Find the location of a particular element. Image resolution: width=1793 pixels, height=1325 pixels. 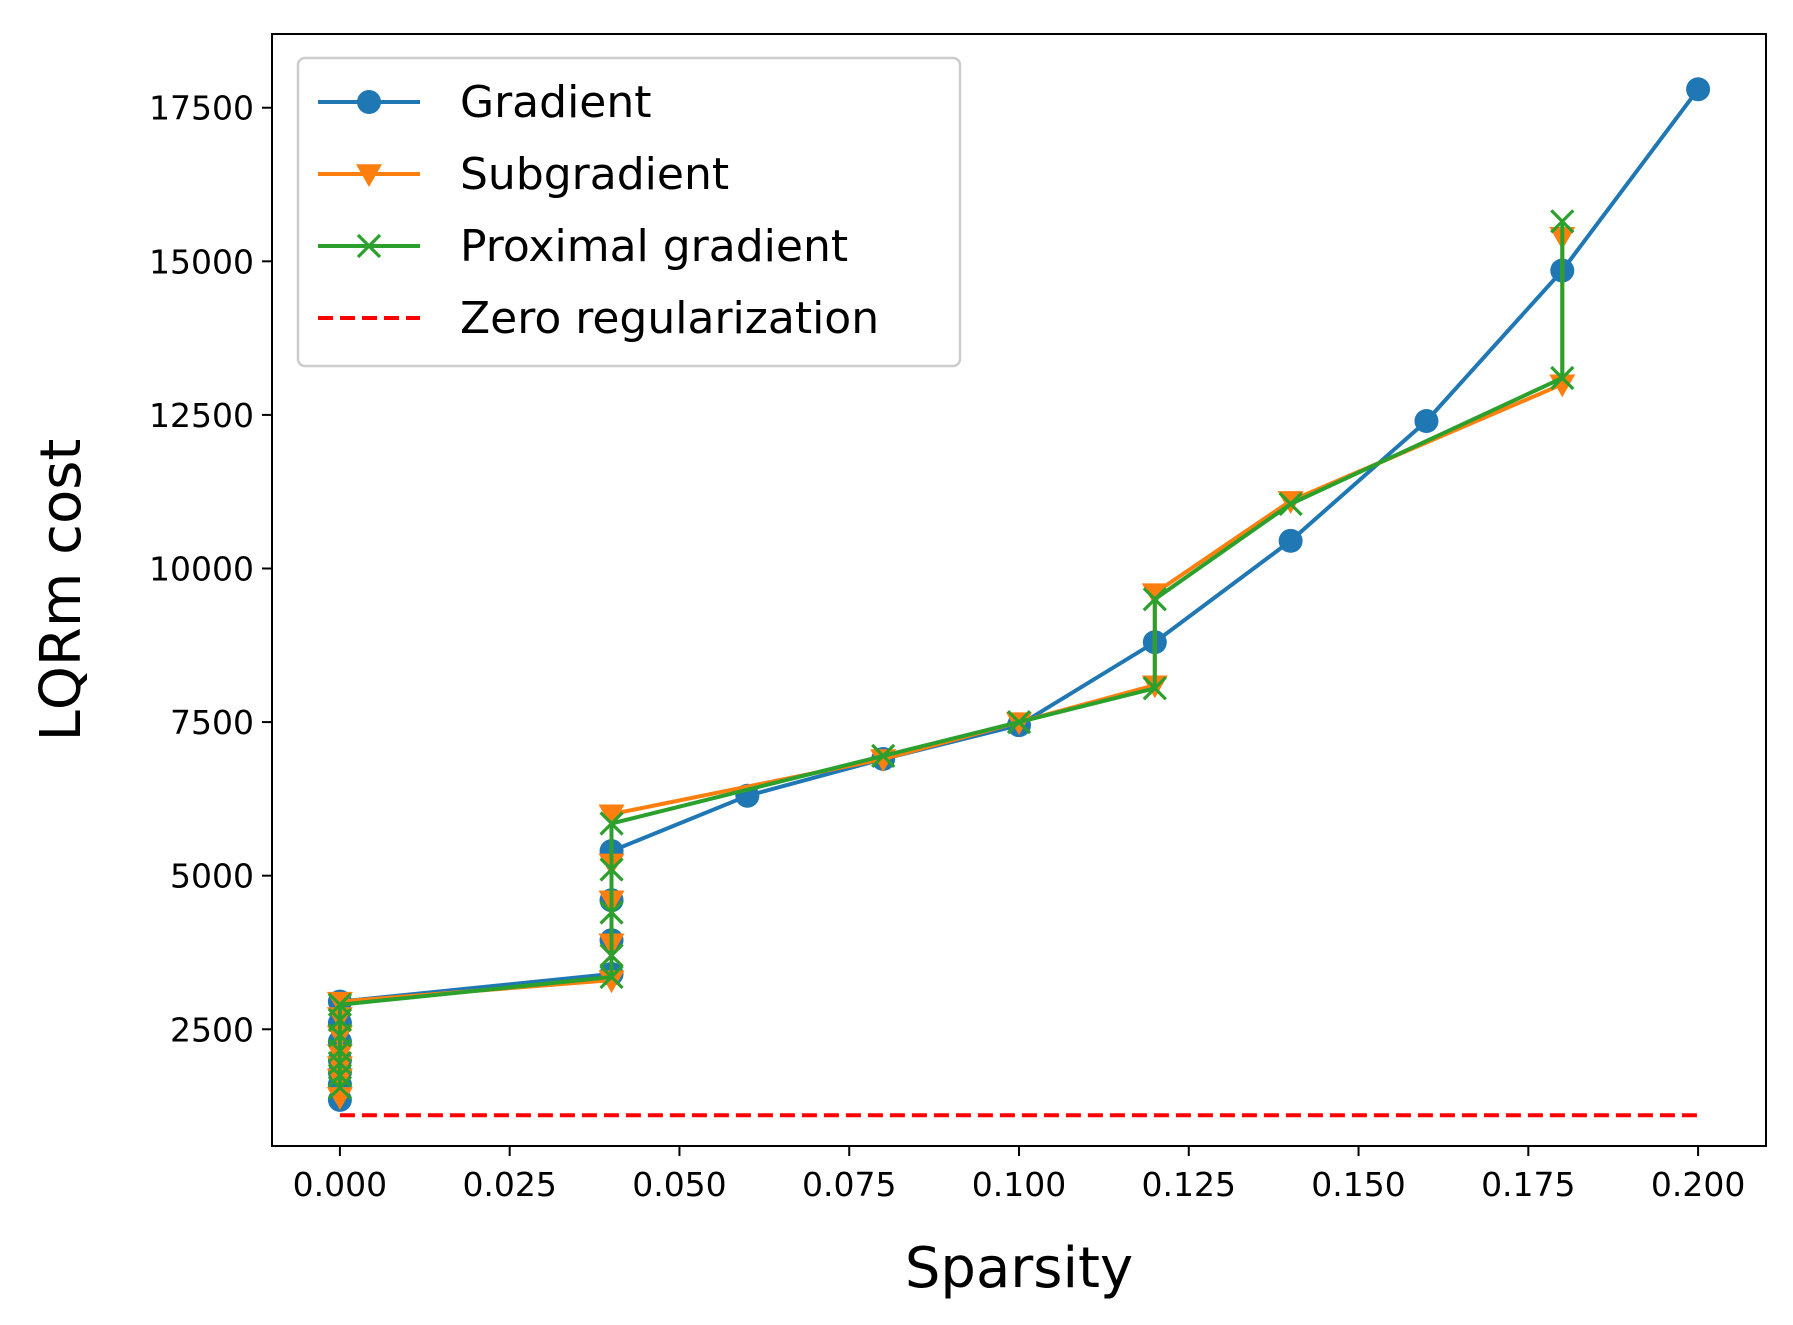

x-tick-label: 0.050 is located at coordinates (679, 1184).